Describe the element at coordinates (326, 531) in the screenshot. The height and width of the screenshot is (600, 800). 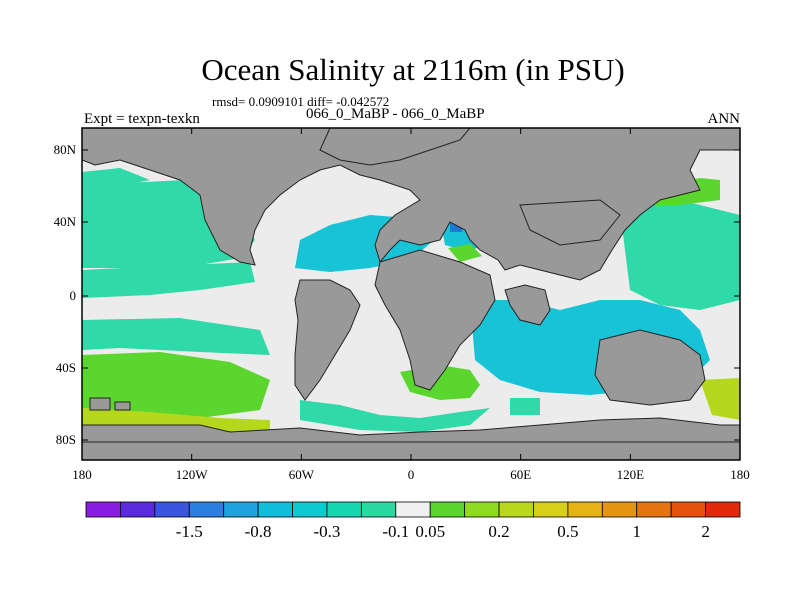
I see `colorbar-label: -0.3` at that location.